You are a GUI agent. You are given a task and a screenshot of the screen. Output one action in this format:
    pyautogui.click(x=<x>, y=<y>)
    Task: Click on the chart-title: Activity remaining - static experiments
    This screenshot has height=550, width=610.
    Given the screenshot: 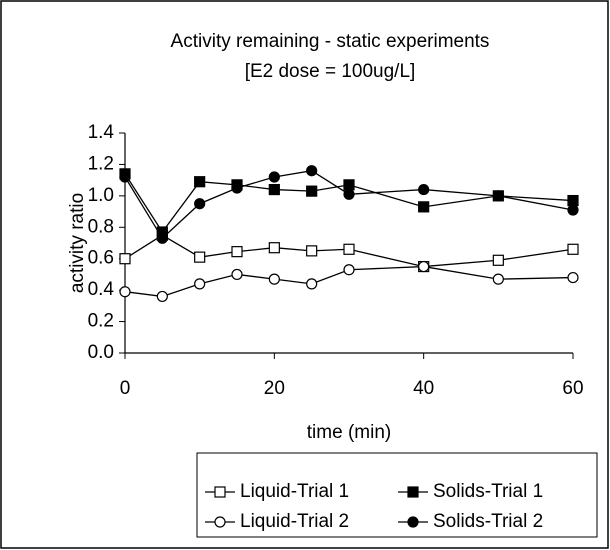 What is the action you would take?
    pyautogui.click(x=330, y=41)
    